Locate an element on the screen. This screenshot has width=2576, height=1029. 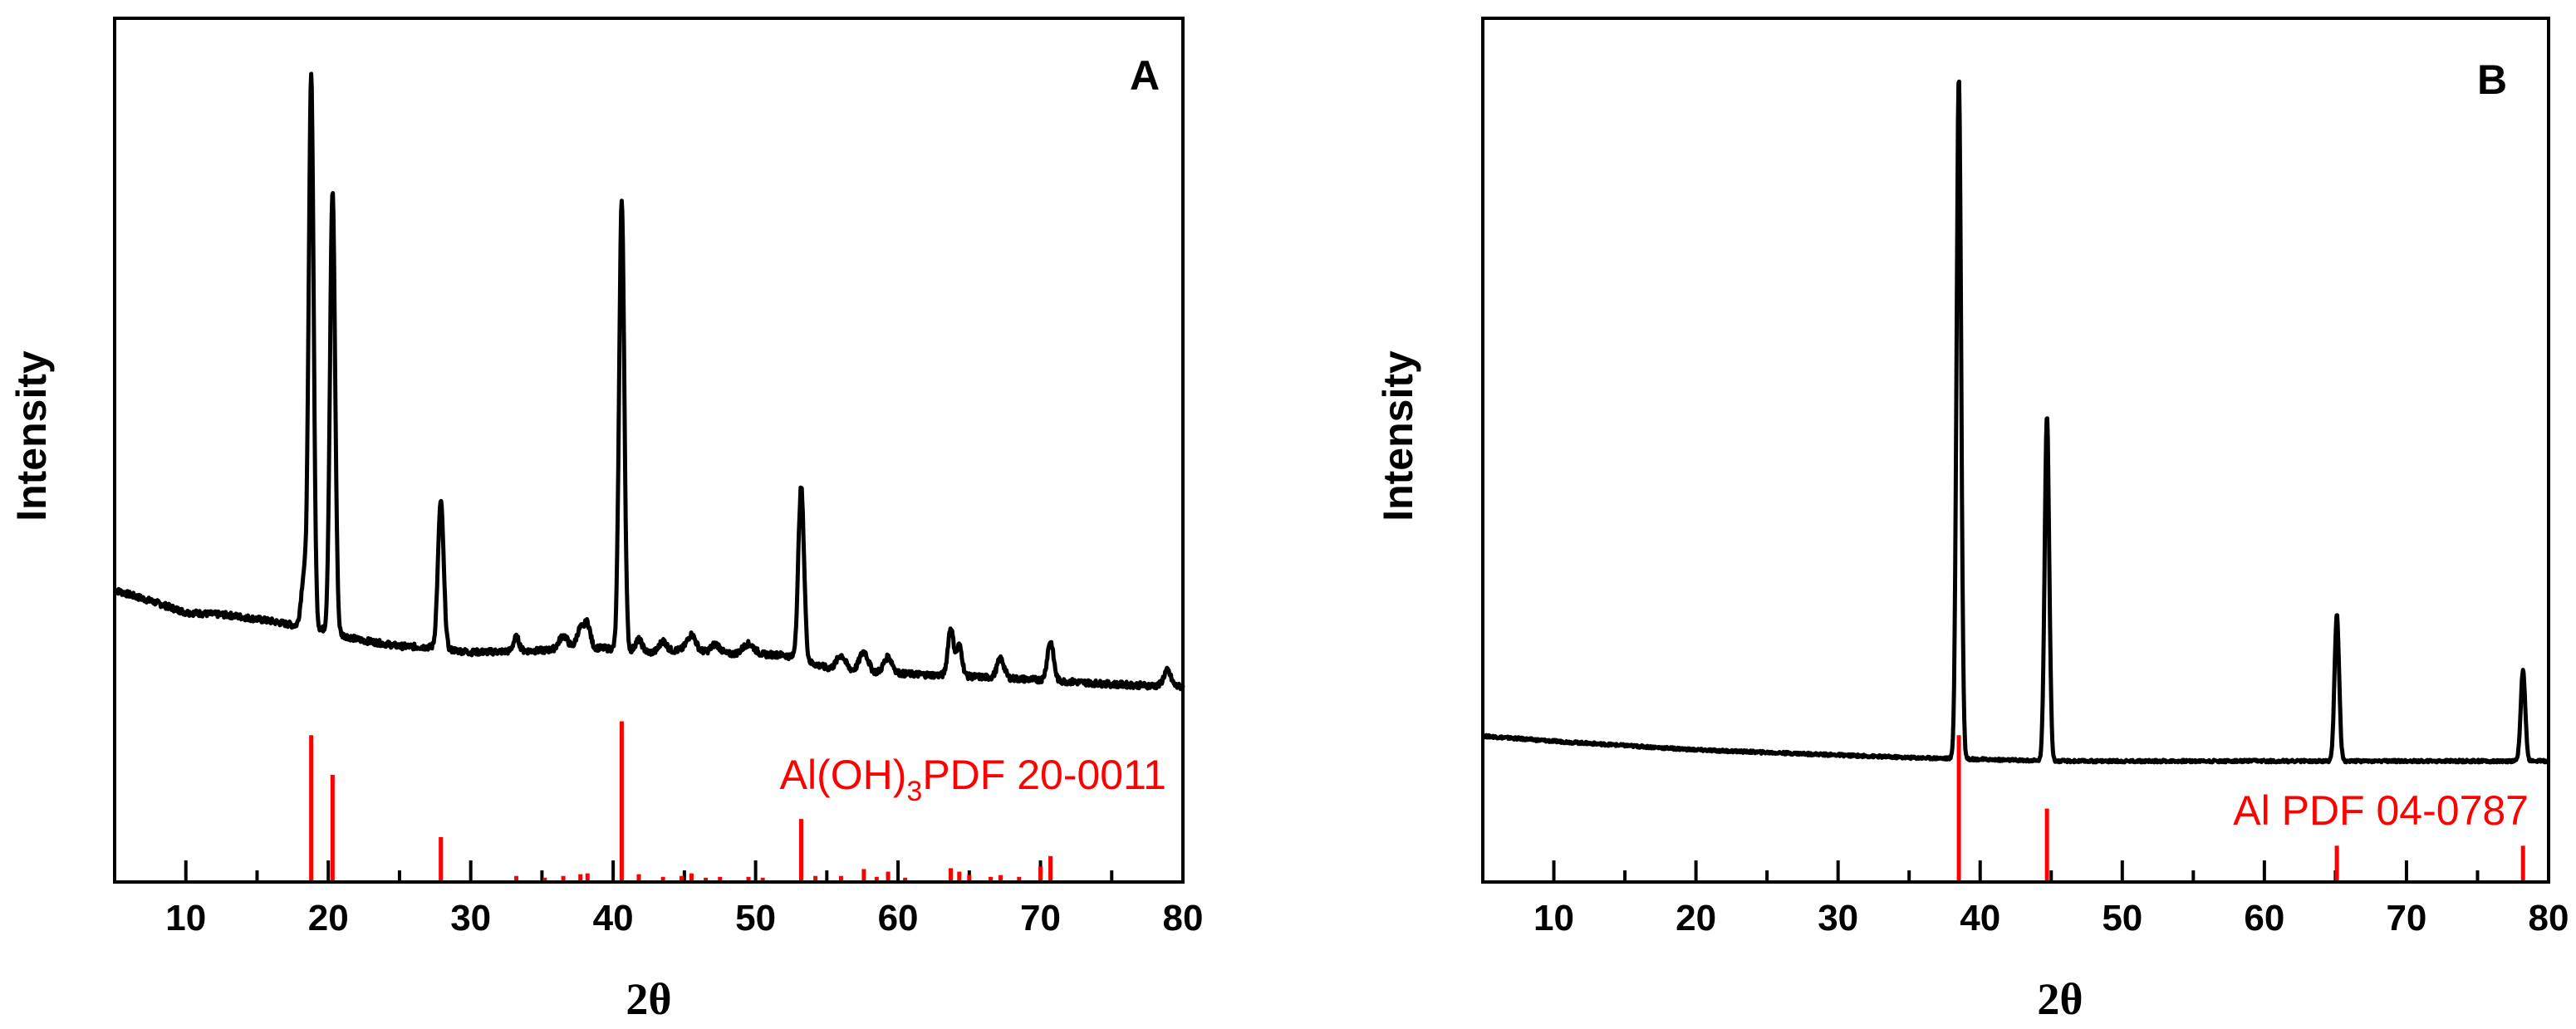
x-tick-label-a-60: 60 is located at coordinates (898, 918).